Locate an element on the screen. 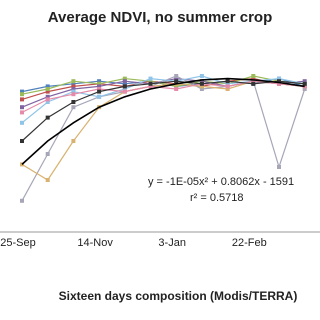  x-tick-label: 14-Nov is located at coordinates (95, 243).